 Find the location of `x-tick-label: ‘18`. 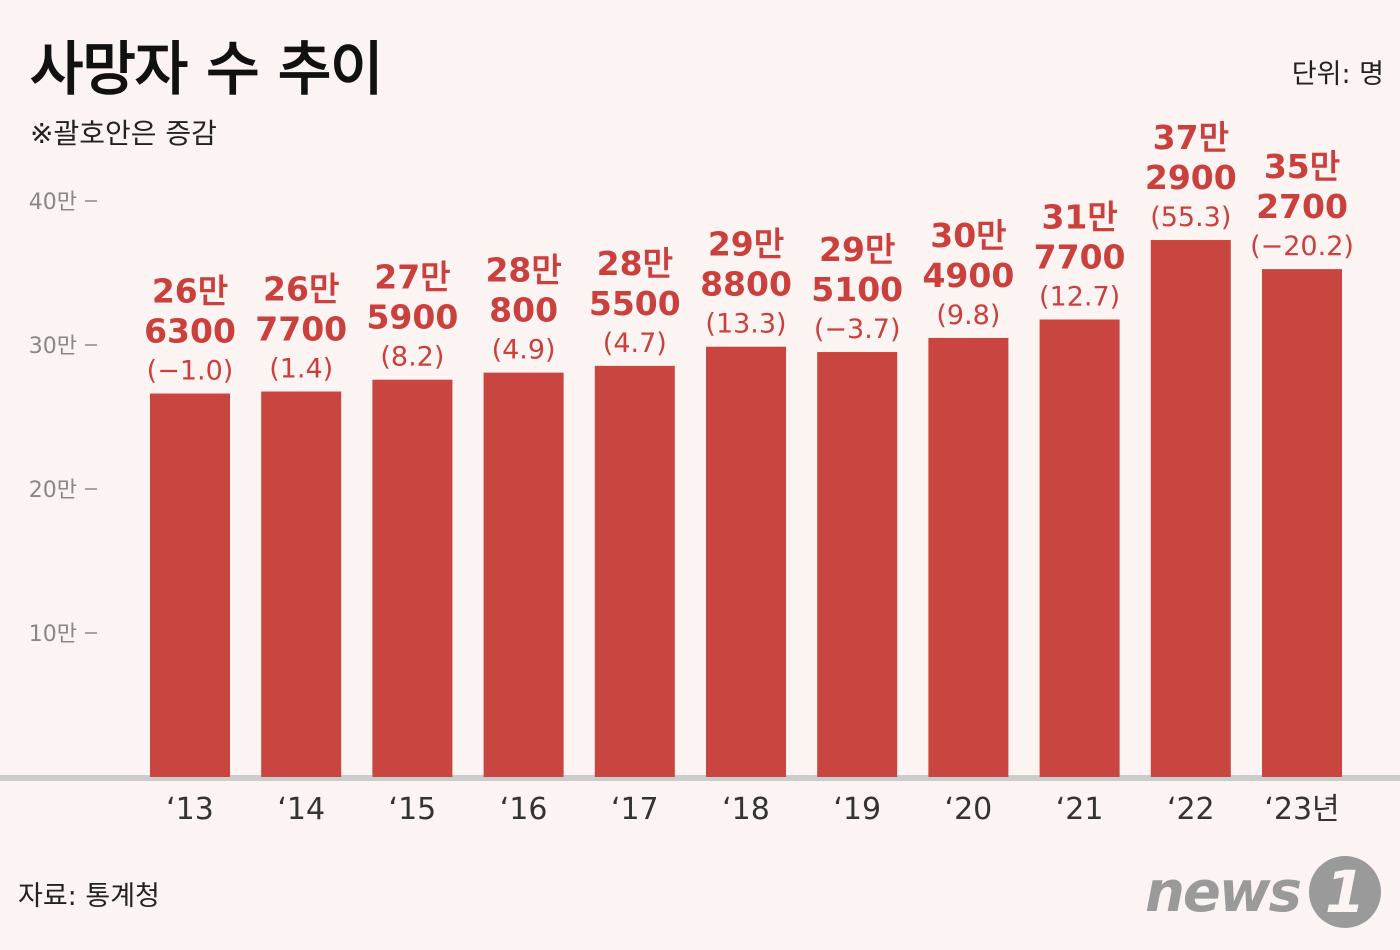

x-tick-label: ‘18 is located at coordinates (746, 809).